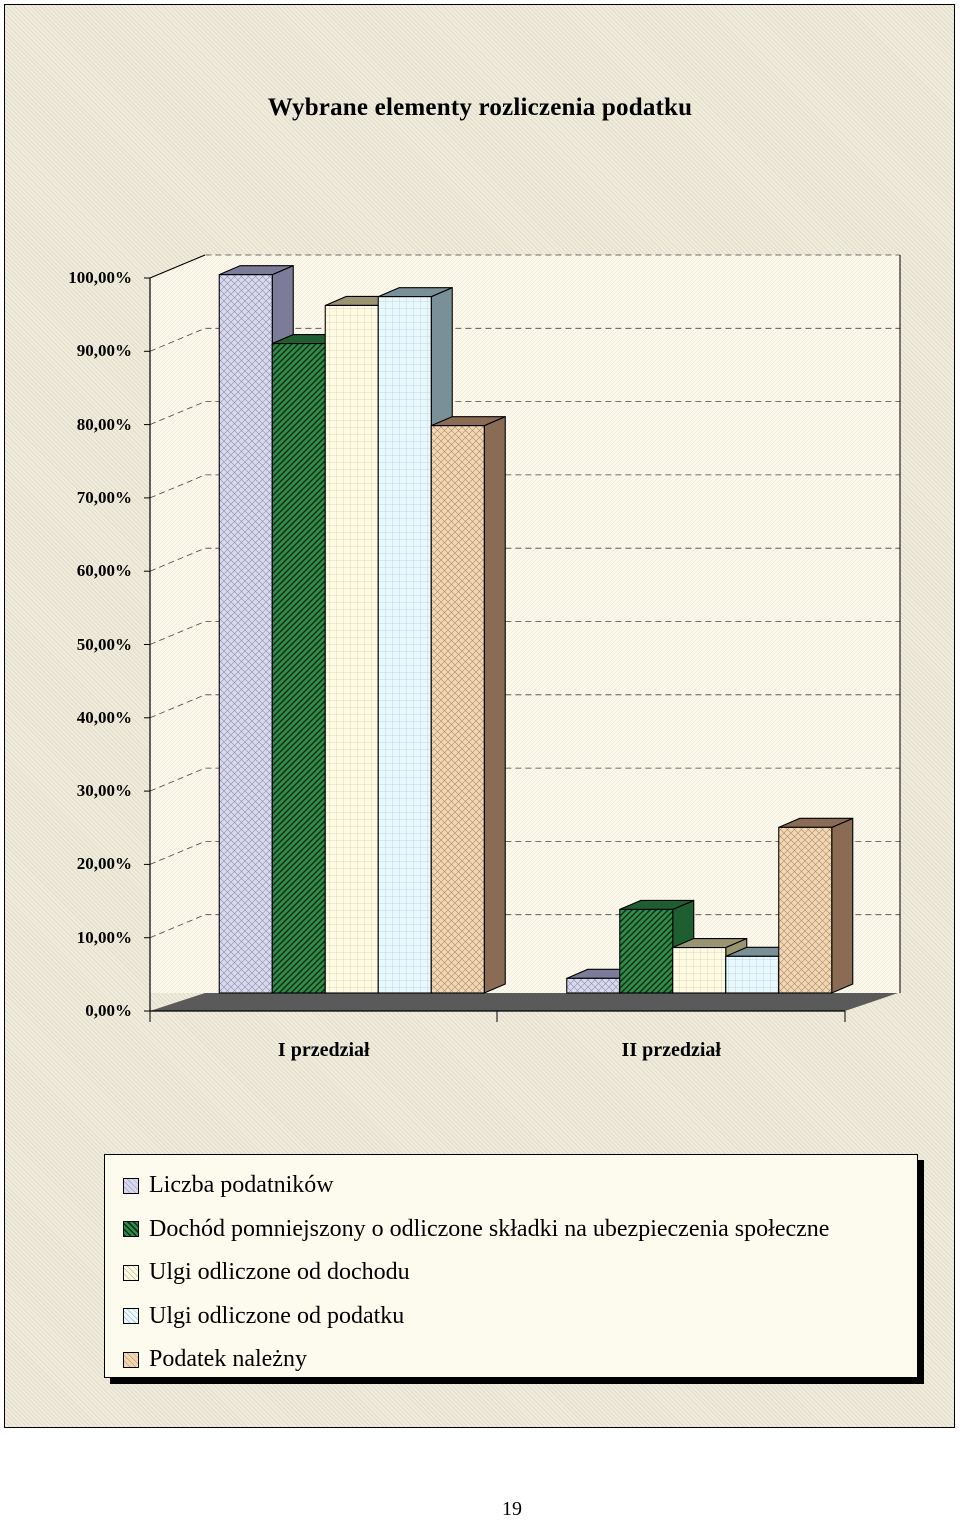 The height and width of the screenshot is (1521, 960). I want to click on x-category-label: II przedział, so click(671, 1050).